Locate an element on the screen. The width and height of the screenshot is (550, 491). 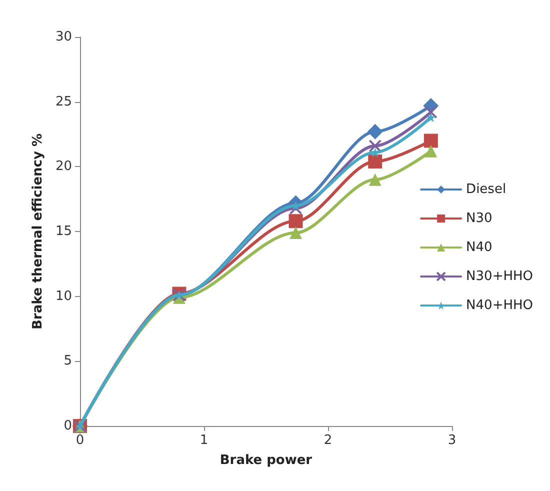
x-tick-label: 2 is located at coordinates (328, 440).